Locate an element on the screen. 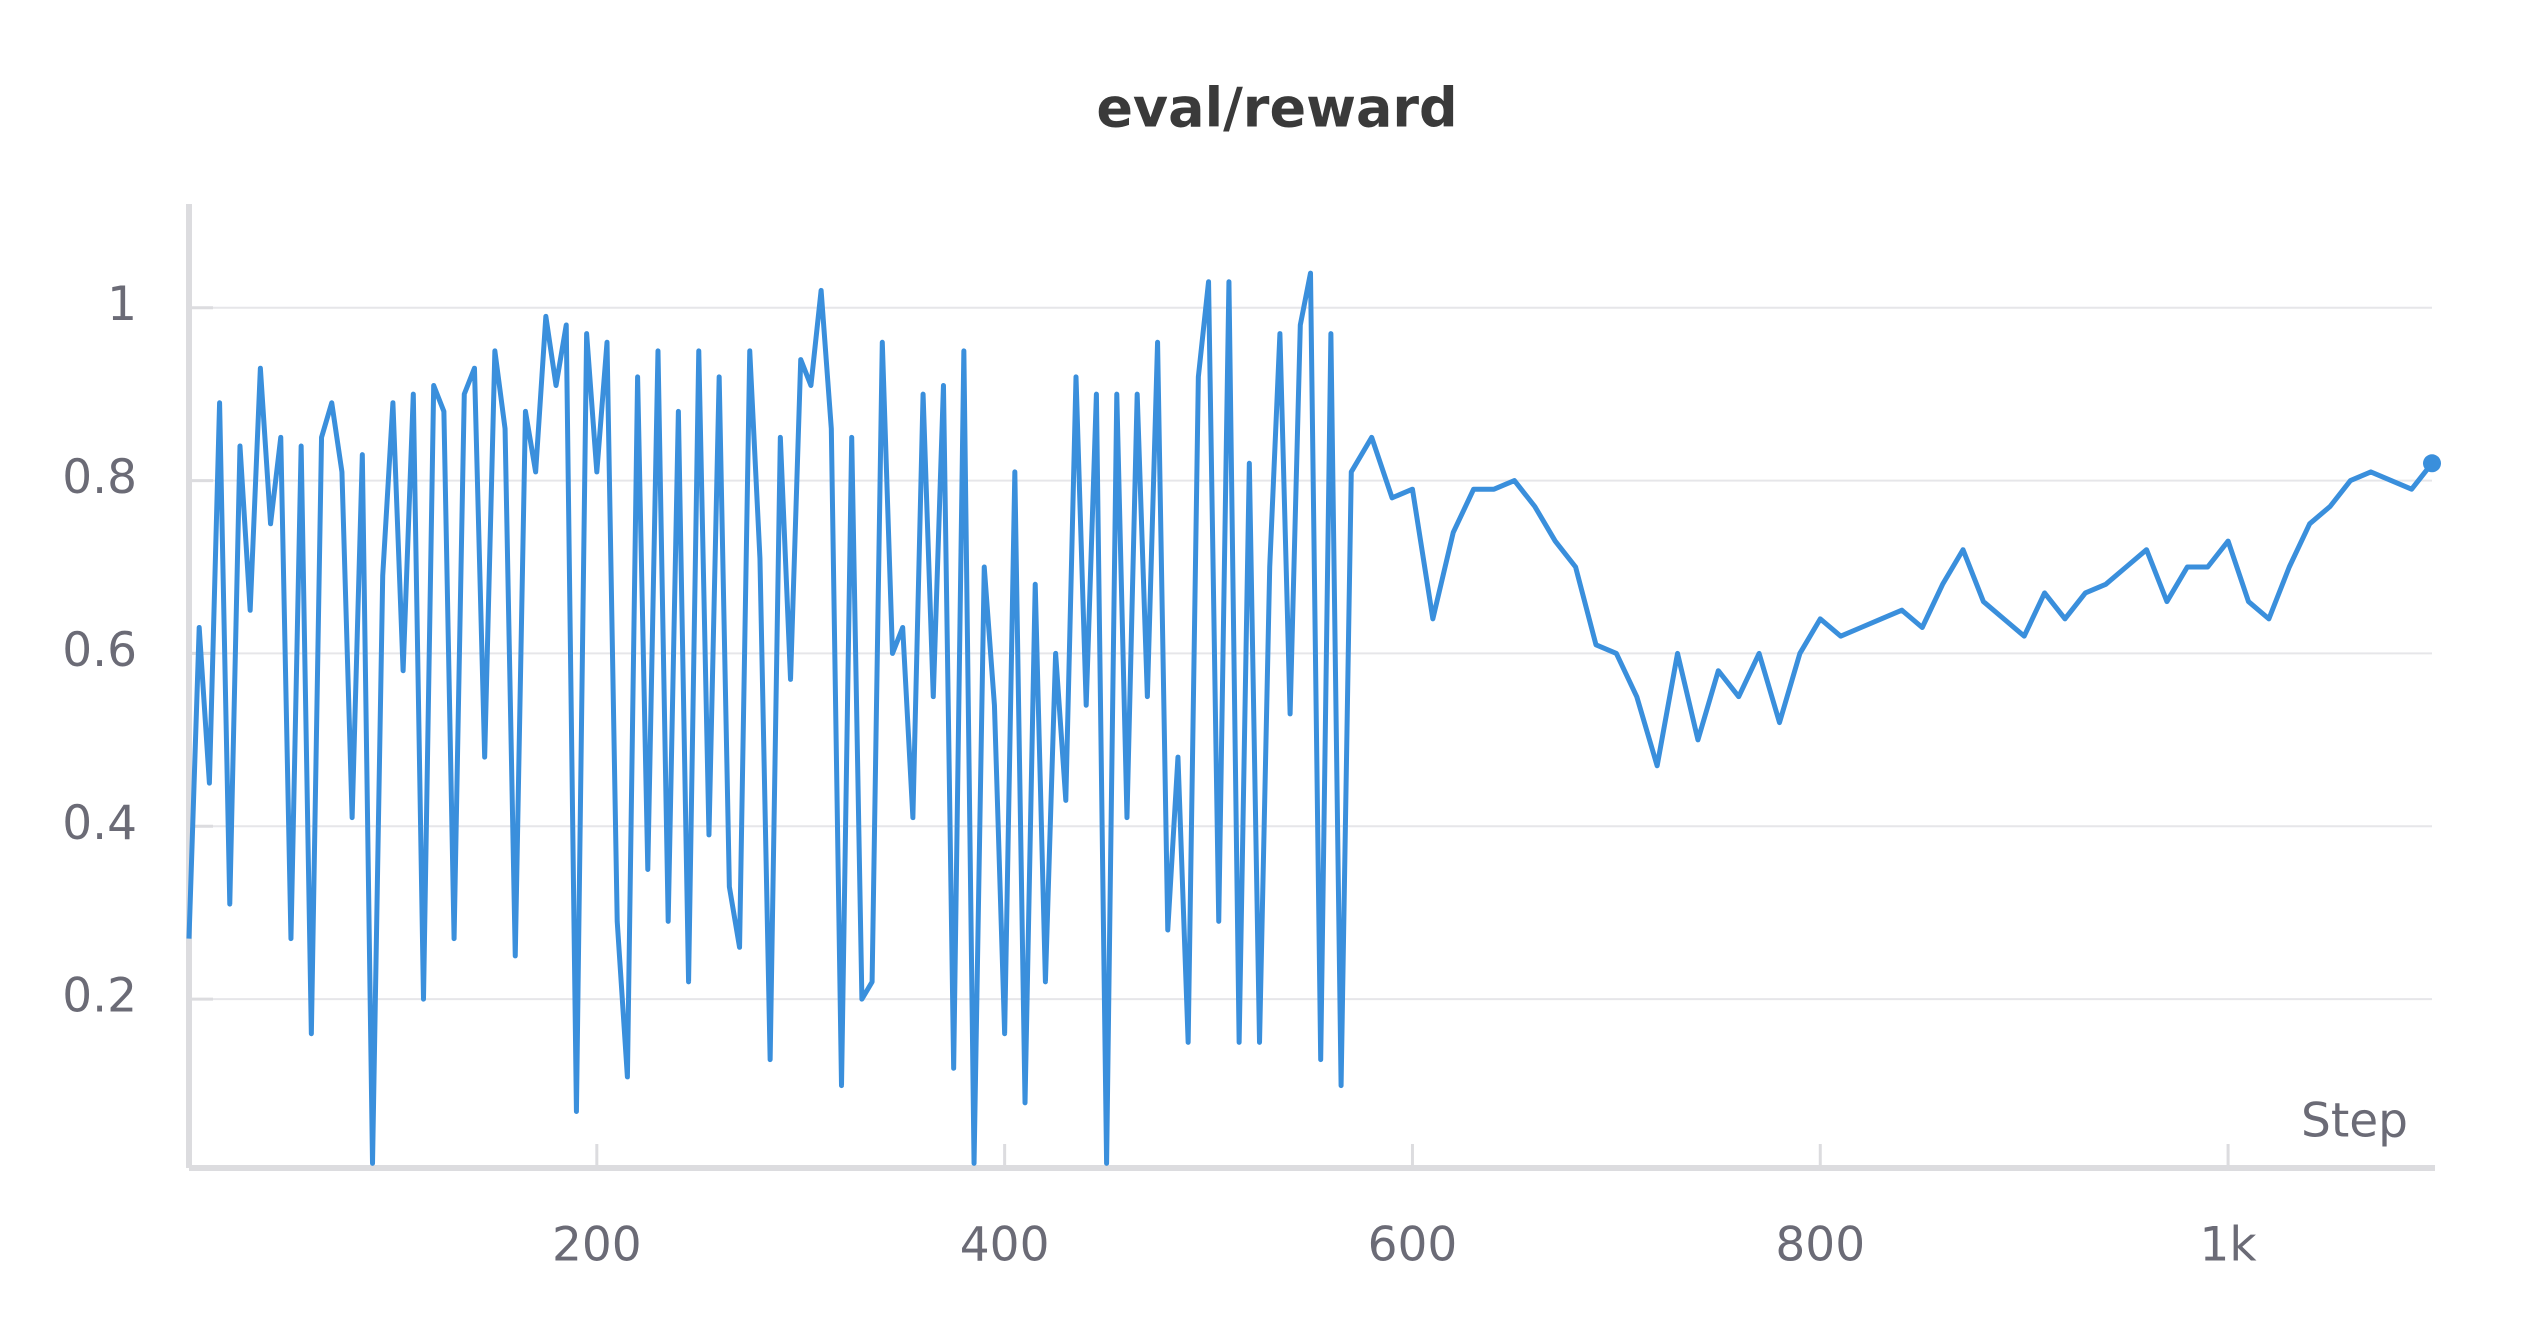 The width and height of the screenshot is (2528, 1328). x-tick-label: 600 is located at coordinates (1413, 1245).